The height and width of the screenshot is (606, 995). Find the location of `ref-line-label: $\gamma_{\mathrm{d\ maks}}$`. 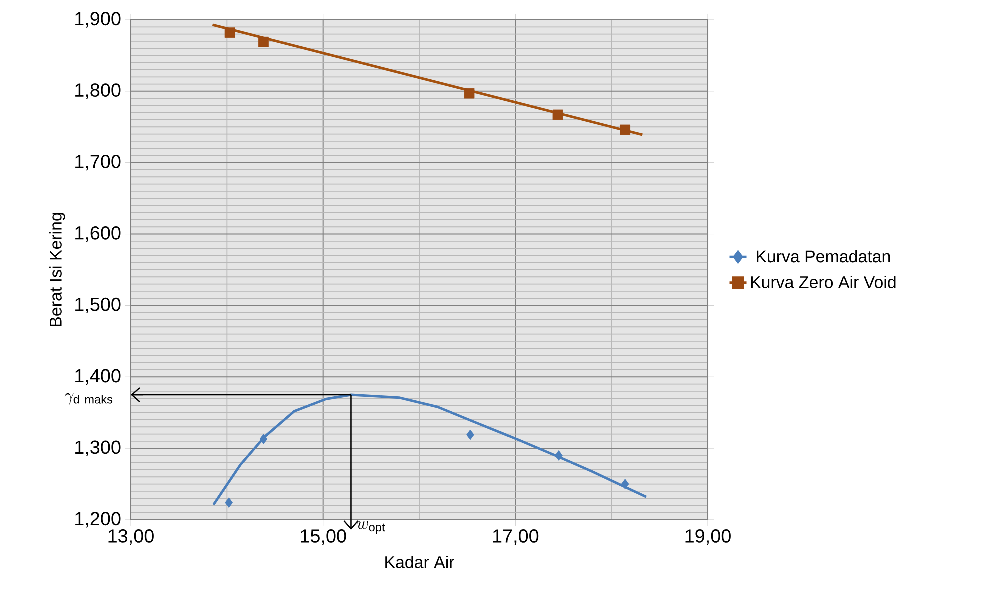

ref-line-label: $\gamma_{\mathrm{d\ maks}}$ is located at coordinates (88, 399).